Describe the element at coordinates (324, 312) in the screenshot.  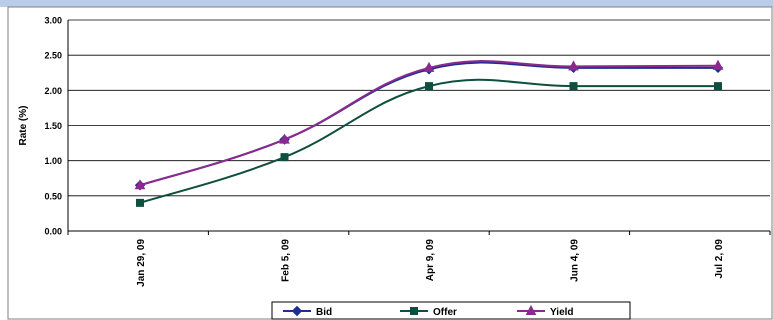
I see `legend-label: Bid` at that location.